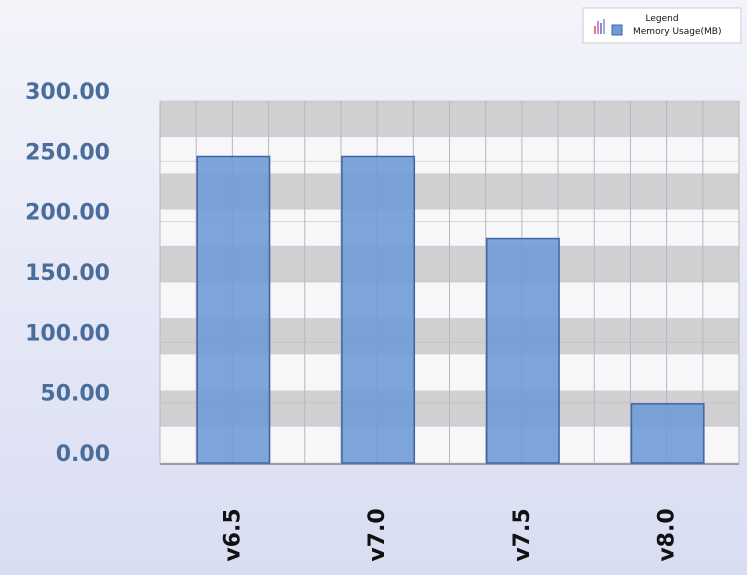 The height and width of the screenshot is (575, 747). Describe the element at coordinates (83, 454) in the screenshot. I see `y-tick-label: 0.00` at that location.